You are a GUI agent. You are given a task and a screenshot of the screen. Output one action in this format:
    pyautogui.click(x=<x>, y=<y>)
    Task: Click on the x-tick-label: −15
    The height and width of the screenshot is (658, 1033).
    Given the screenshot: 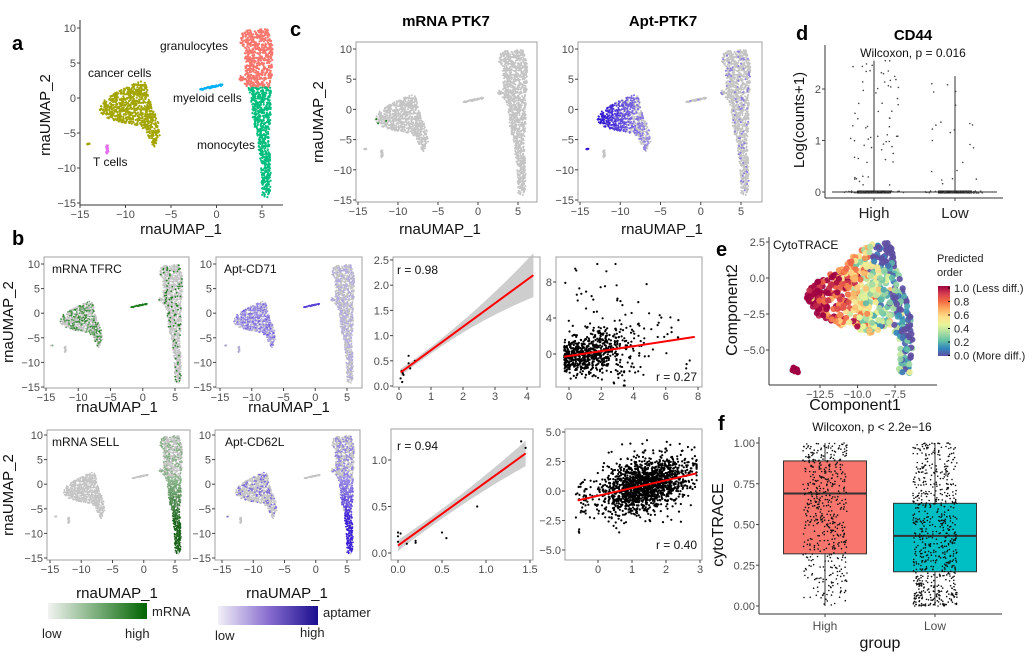 What is the action you would take?
    pyautogui.click(x=220, y=398)
    